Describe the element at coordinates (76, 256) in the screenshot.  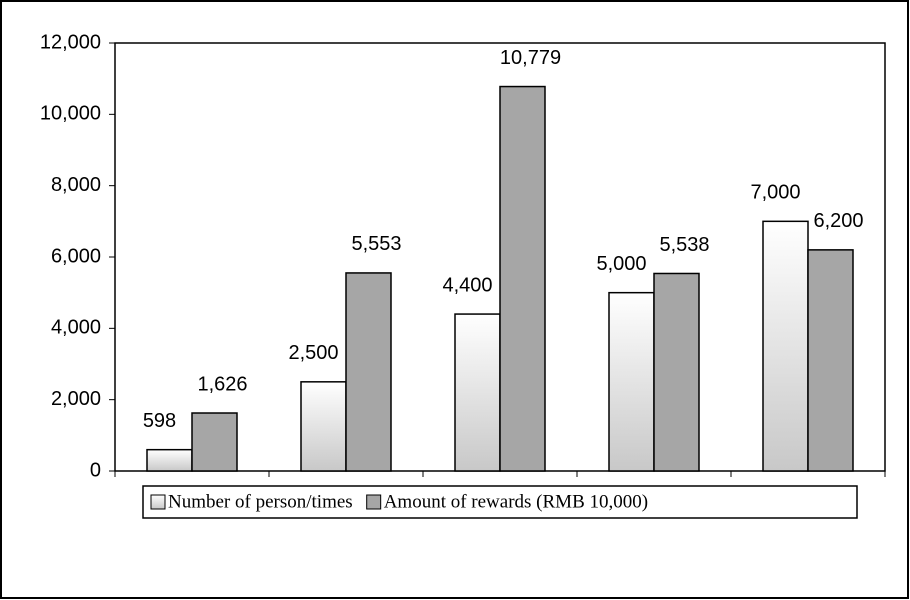
I see `y-tick-label: 6,000` at that location.